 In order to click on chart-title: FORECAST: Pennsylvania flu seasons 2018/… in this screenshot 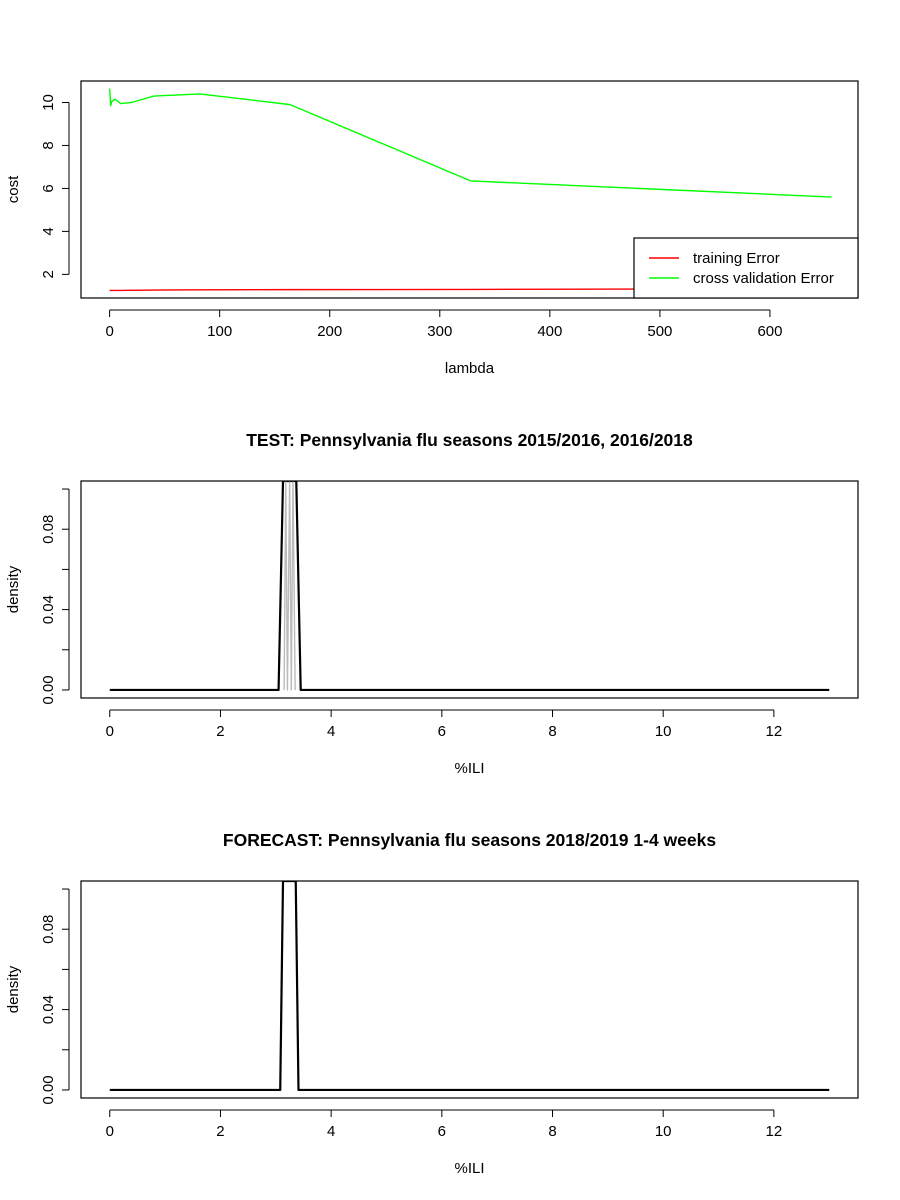, I will do `click(469, 840)`.